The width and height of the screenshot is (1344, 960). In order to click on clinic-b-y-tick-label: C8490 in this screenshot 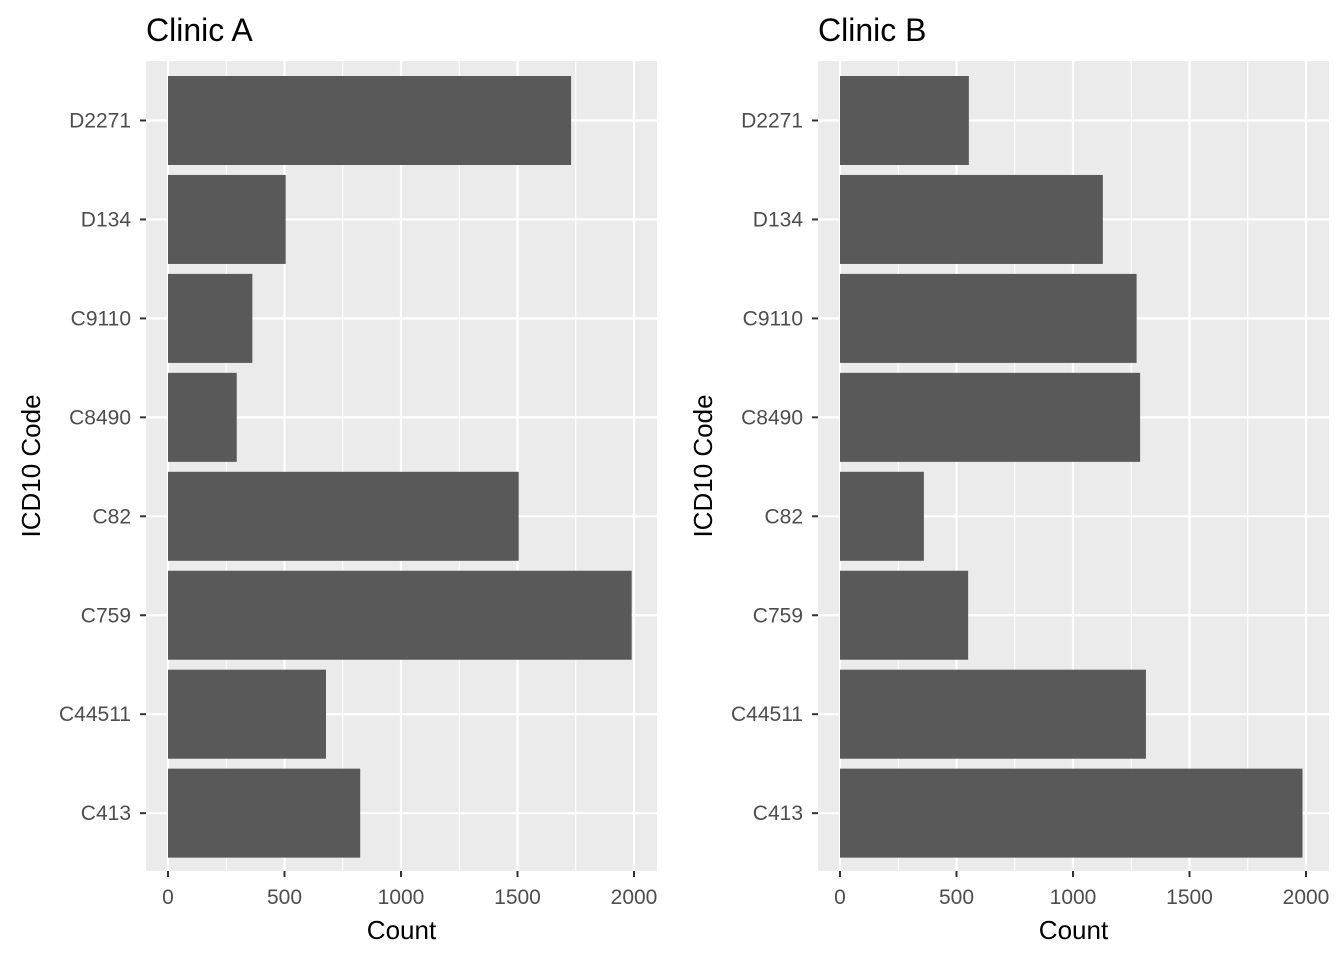, I will do `click(772, 417)`.